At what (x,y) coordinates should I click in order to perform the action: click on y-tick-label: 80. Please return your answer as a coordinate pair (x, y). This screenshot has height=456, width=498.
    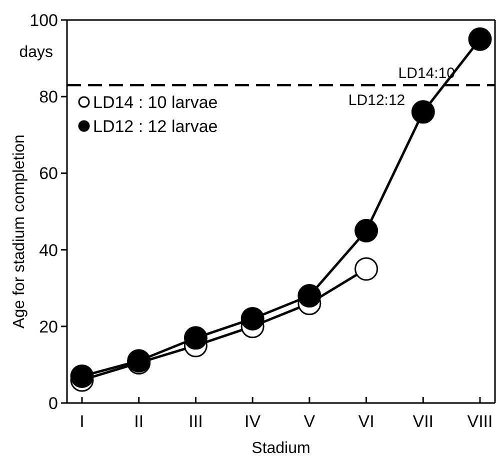
    Looking at the image, I should click on (48, 97).